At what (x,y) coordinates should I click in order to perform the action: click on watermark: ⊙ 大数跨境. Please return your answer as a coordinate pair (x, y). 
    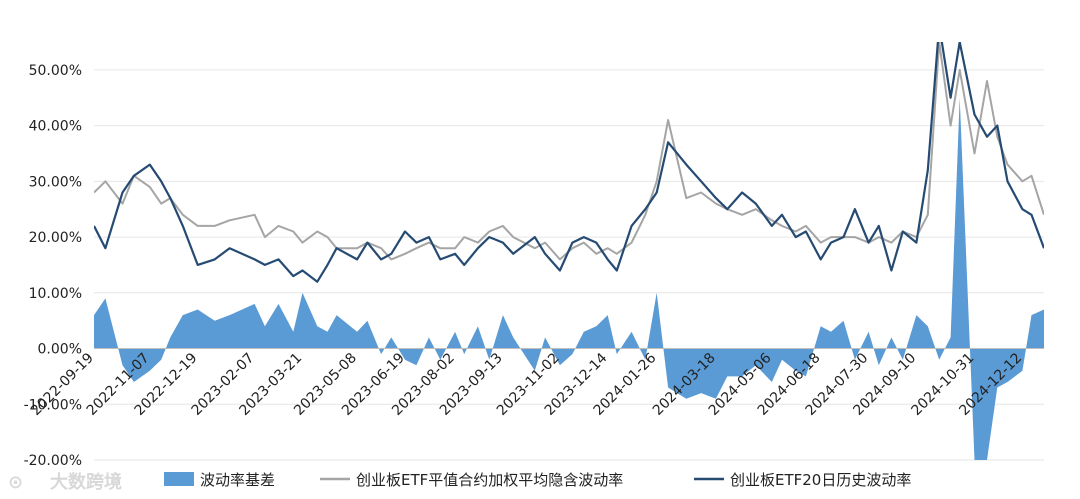
    Looking at the image, I should click on (65, 482).